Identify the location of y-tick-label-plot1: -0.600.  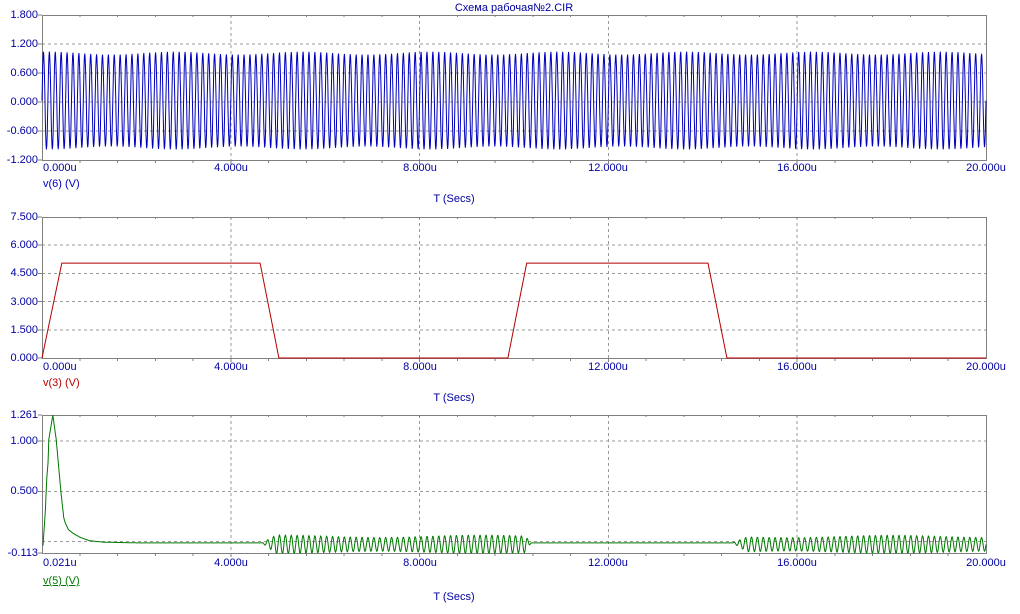
(22, 131).